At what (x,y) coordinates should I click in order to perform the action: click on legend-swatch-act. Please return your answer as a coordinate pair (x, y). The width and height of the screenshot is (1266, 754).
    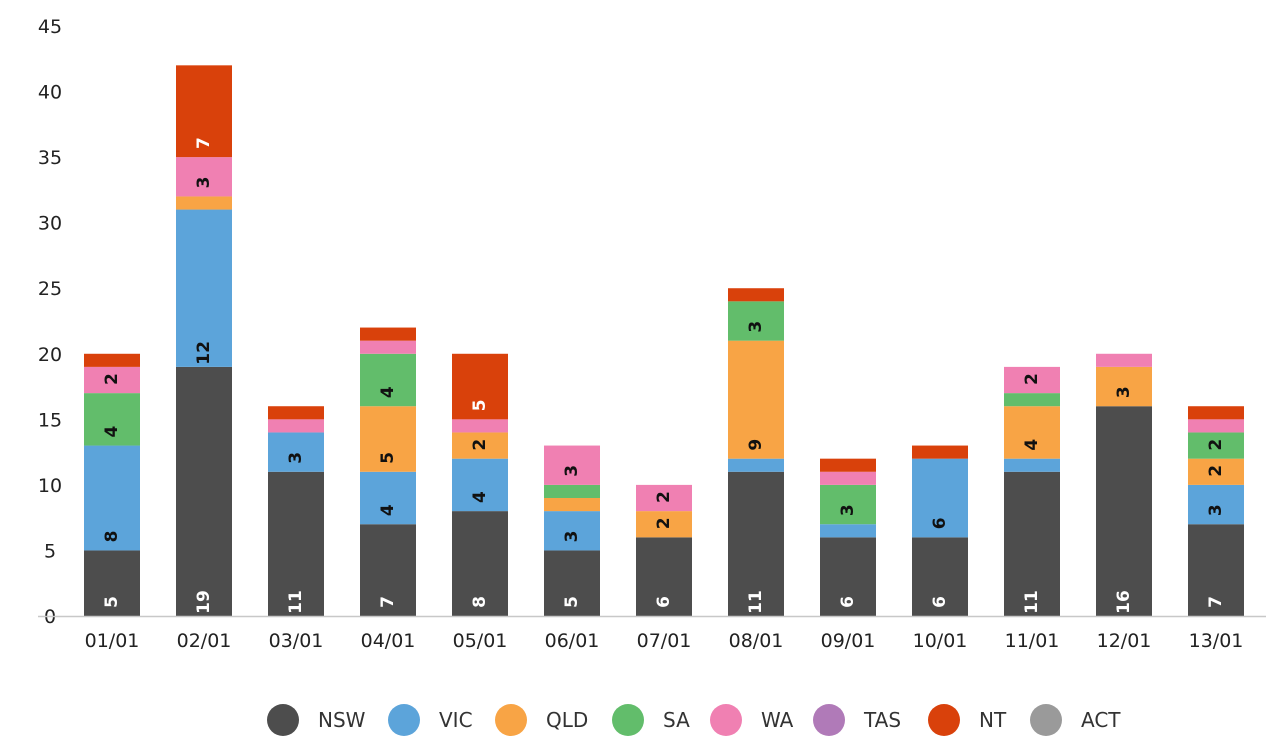
    Looking at the image, I should click on (1046, 720).